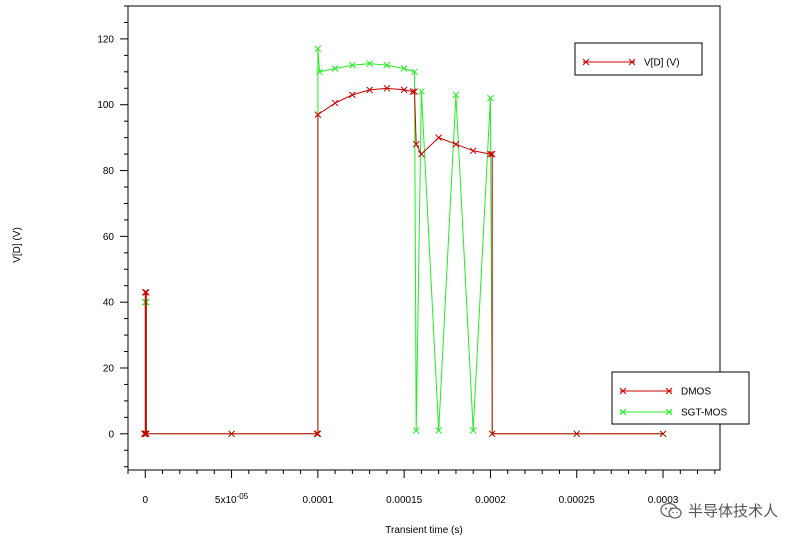 Image resolution: width=800 pixels, height=545 pixels. I want to click on x-axis-title: Transient time (s), so click(423, 530).